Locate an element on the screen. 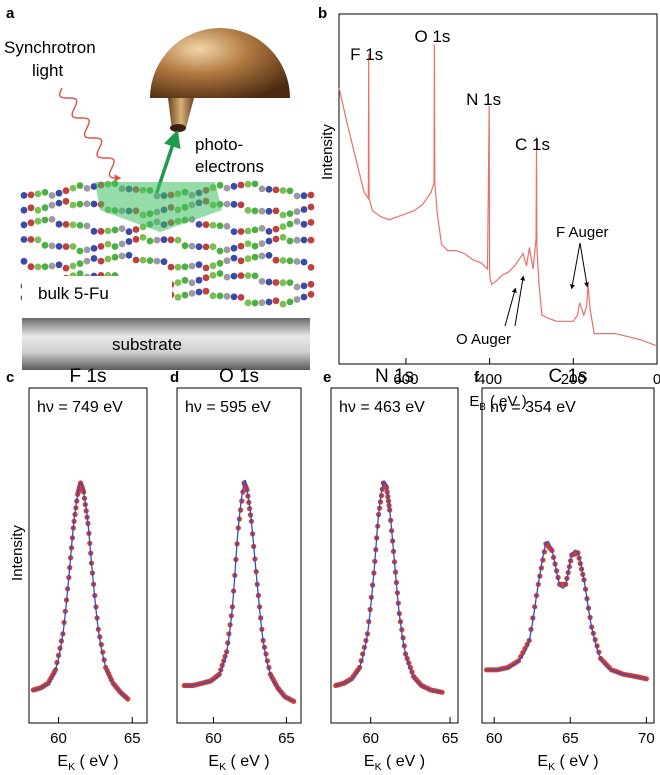  x-tick-label: 70 is located at coordinates (646, 738).